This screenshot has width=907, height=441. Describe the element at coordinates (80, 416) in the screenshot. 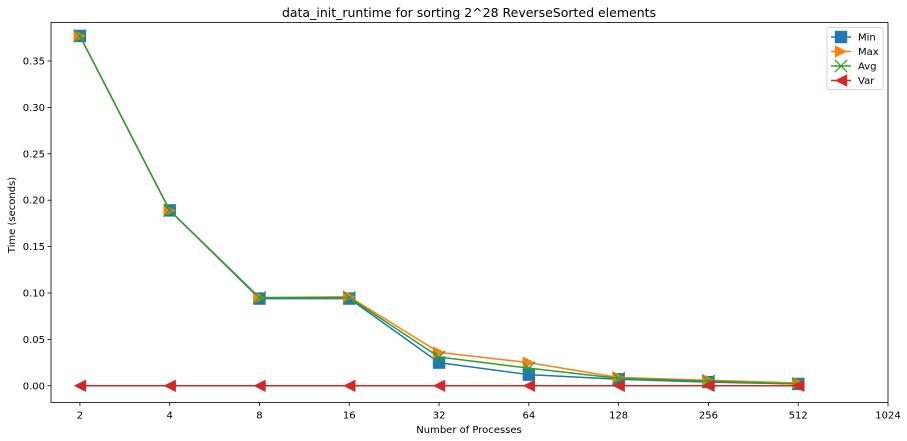

I see `x-tick-label: 2` at that location.